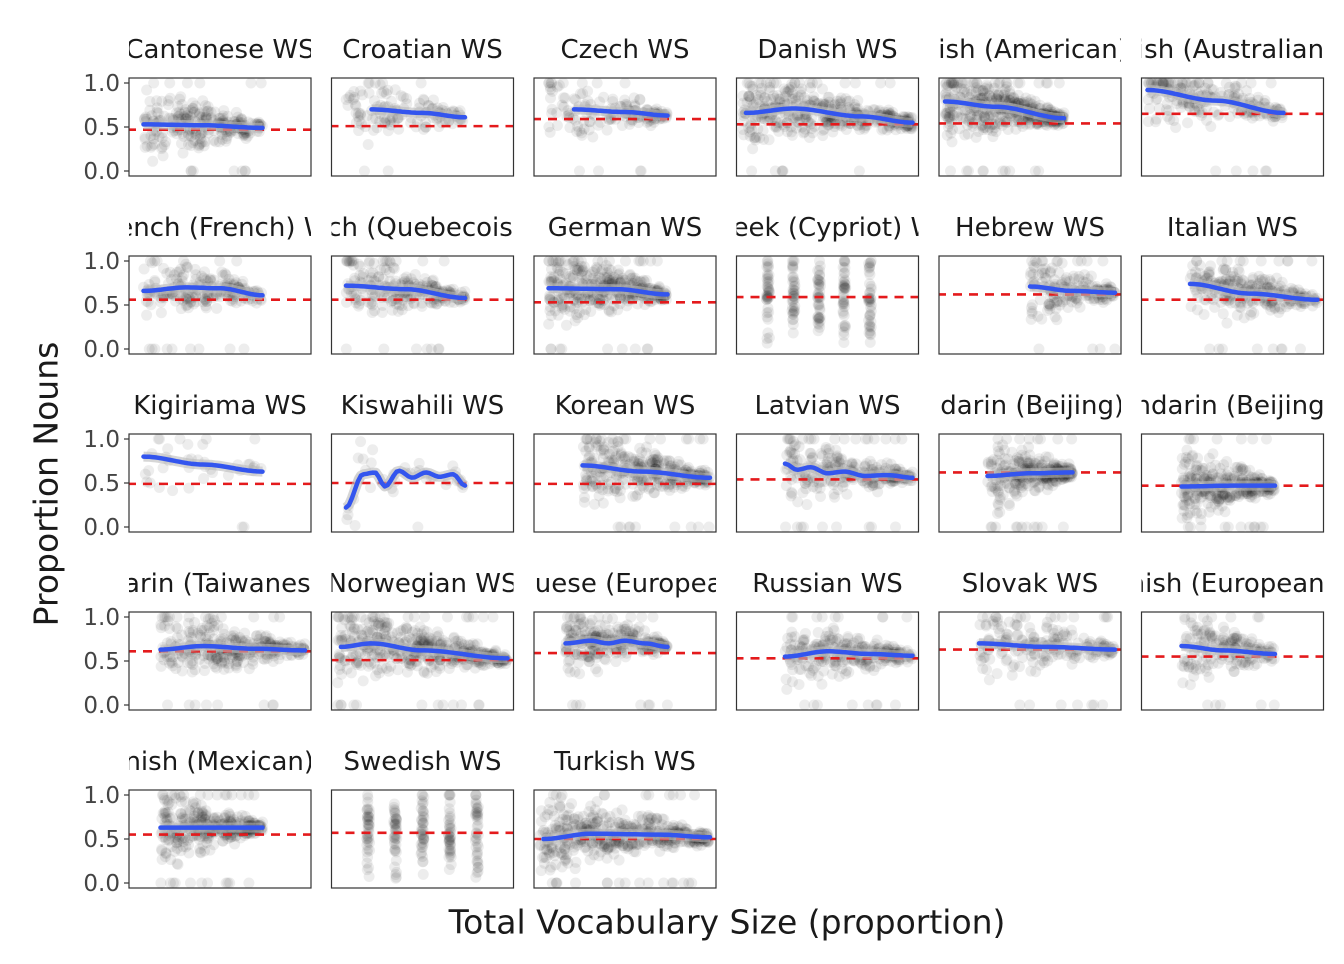 The height and width of the screenshot is (964, 1344). I want to click on facet-panel: Kigiriama WS0.00.51.0, so click(198, 466).